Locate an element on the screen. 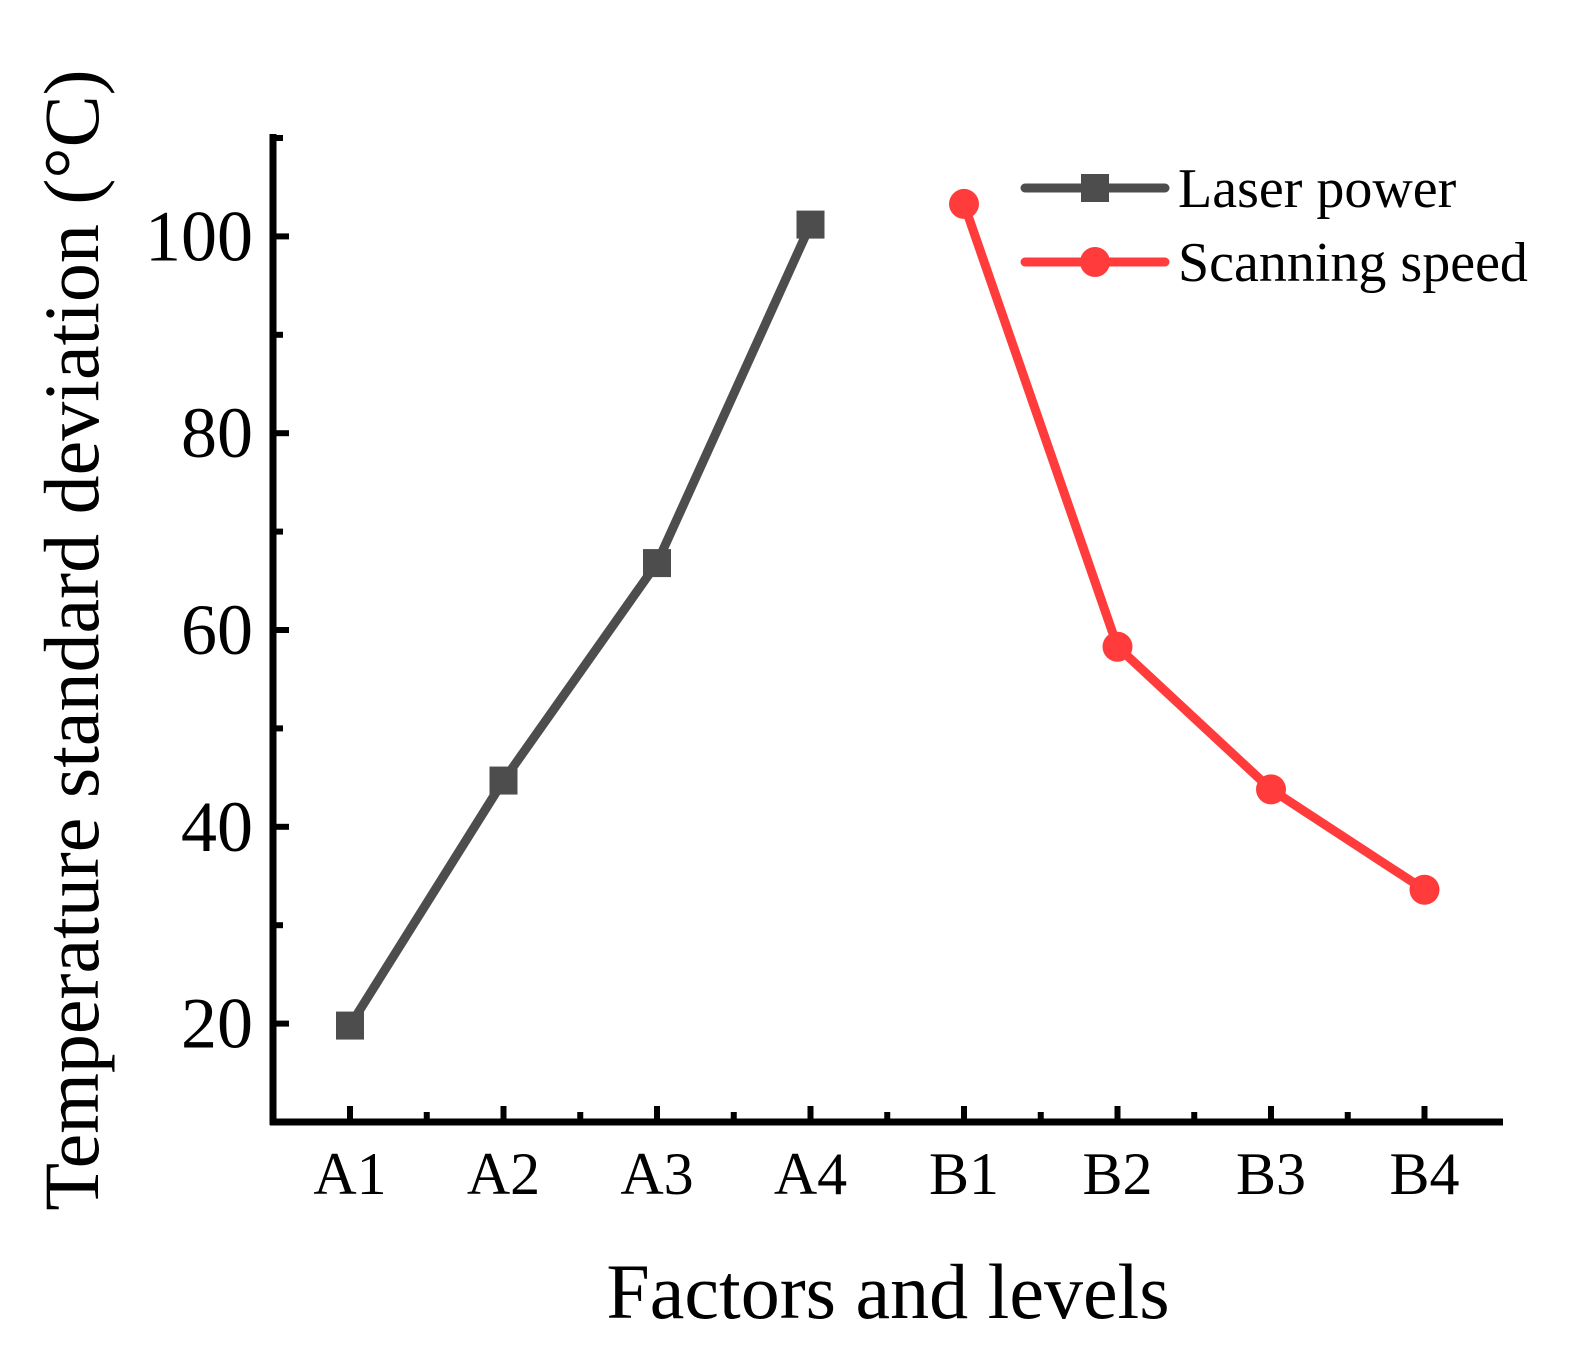 The width and height of the screenshot is (1577, 1355). y-tick-label: 80 is located at coordinates (217, 433).